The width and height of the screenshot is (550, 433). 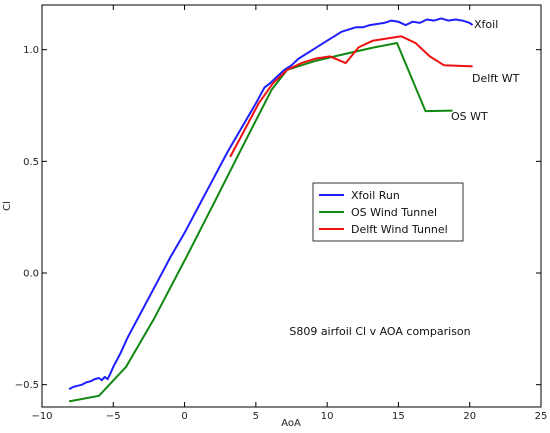 What do you see at coordinates (327, 416) in the screenshot?
I see `x-tick-label: 10` at bounding box center [327, 416].